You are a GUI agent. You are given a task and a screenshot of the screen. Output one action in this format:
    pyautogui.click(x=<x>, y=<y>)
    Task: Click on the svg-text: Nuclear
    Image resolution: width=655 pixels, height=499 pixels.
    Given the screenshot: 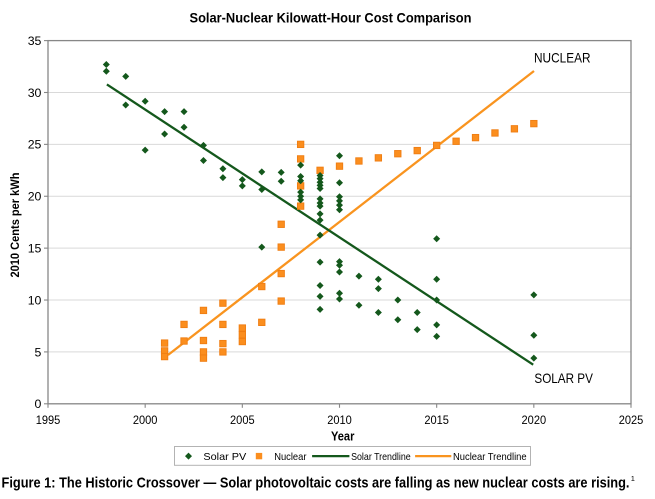 What is the action you would take?
    pyautogui.click(x=290, y=457)
    